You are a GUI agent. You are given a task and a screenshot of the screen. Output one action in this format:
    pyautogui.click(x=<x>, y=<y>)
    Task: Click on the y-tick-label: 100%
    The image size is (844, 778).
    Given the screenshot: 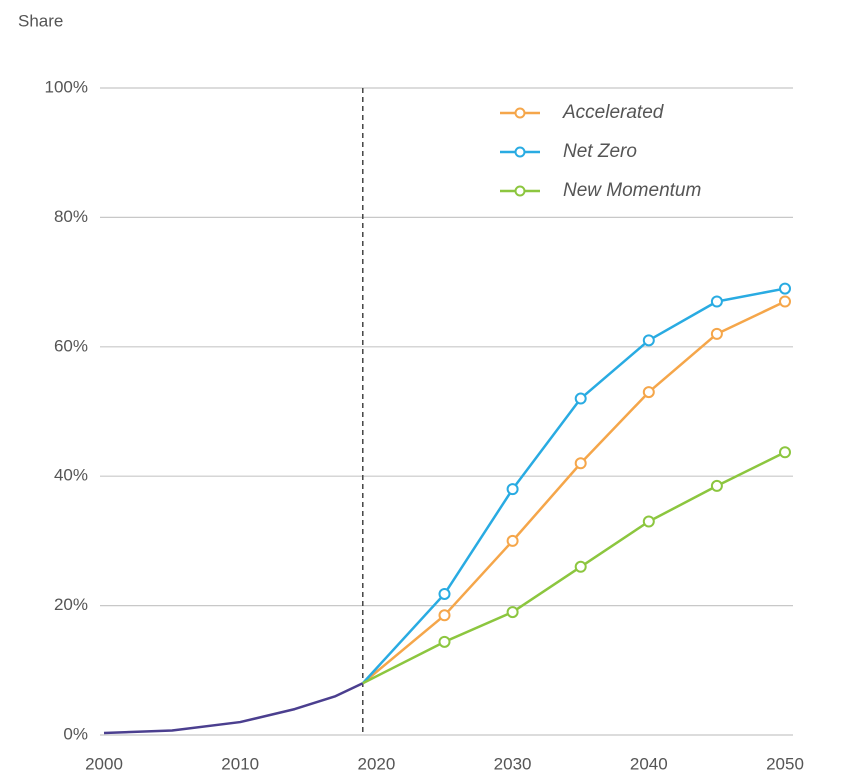 What is the action you would take?
    pyautogui.click(x=66, y=86)
    